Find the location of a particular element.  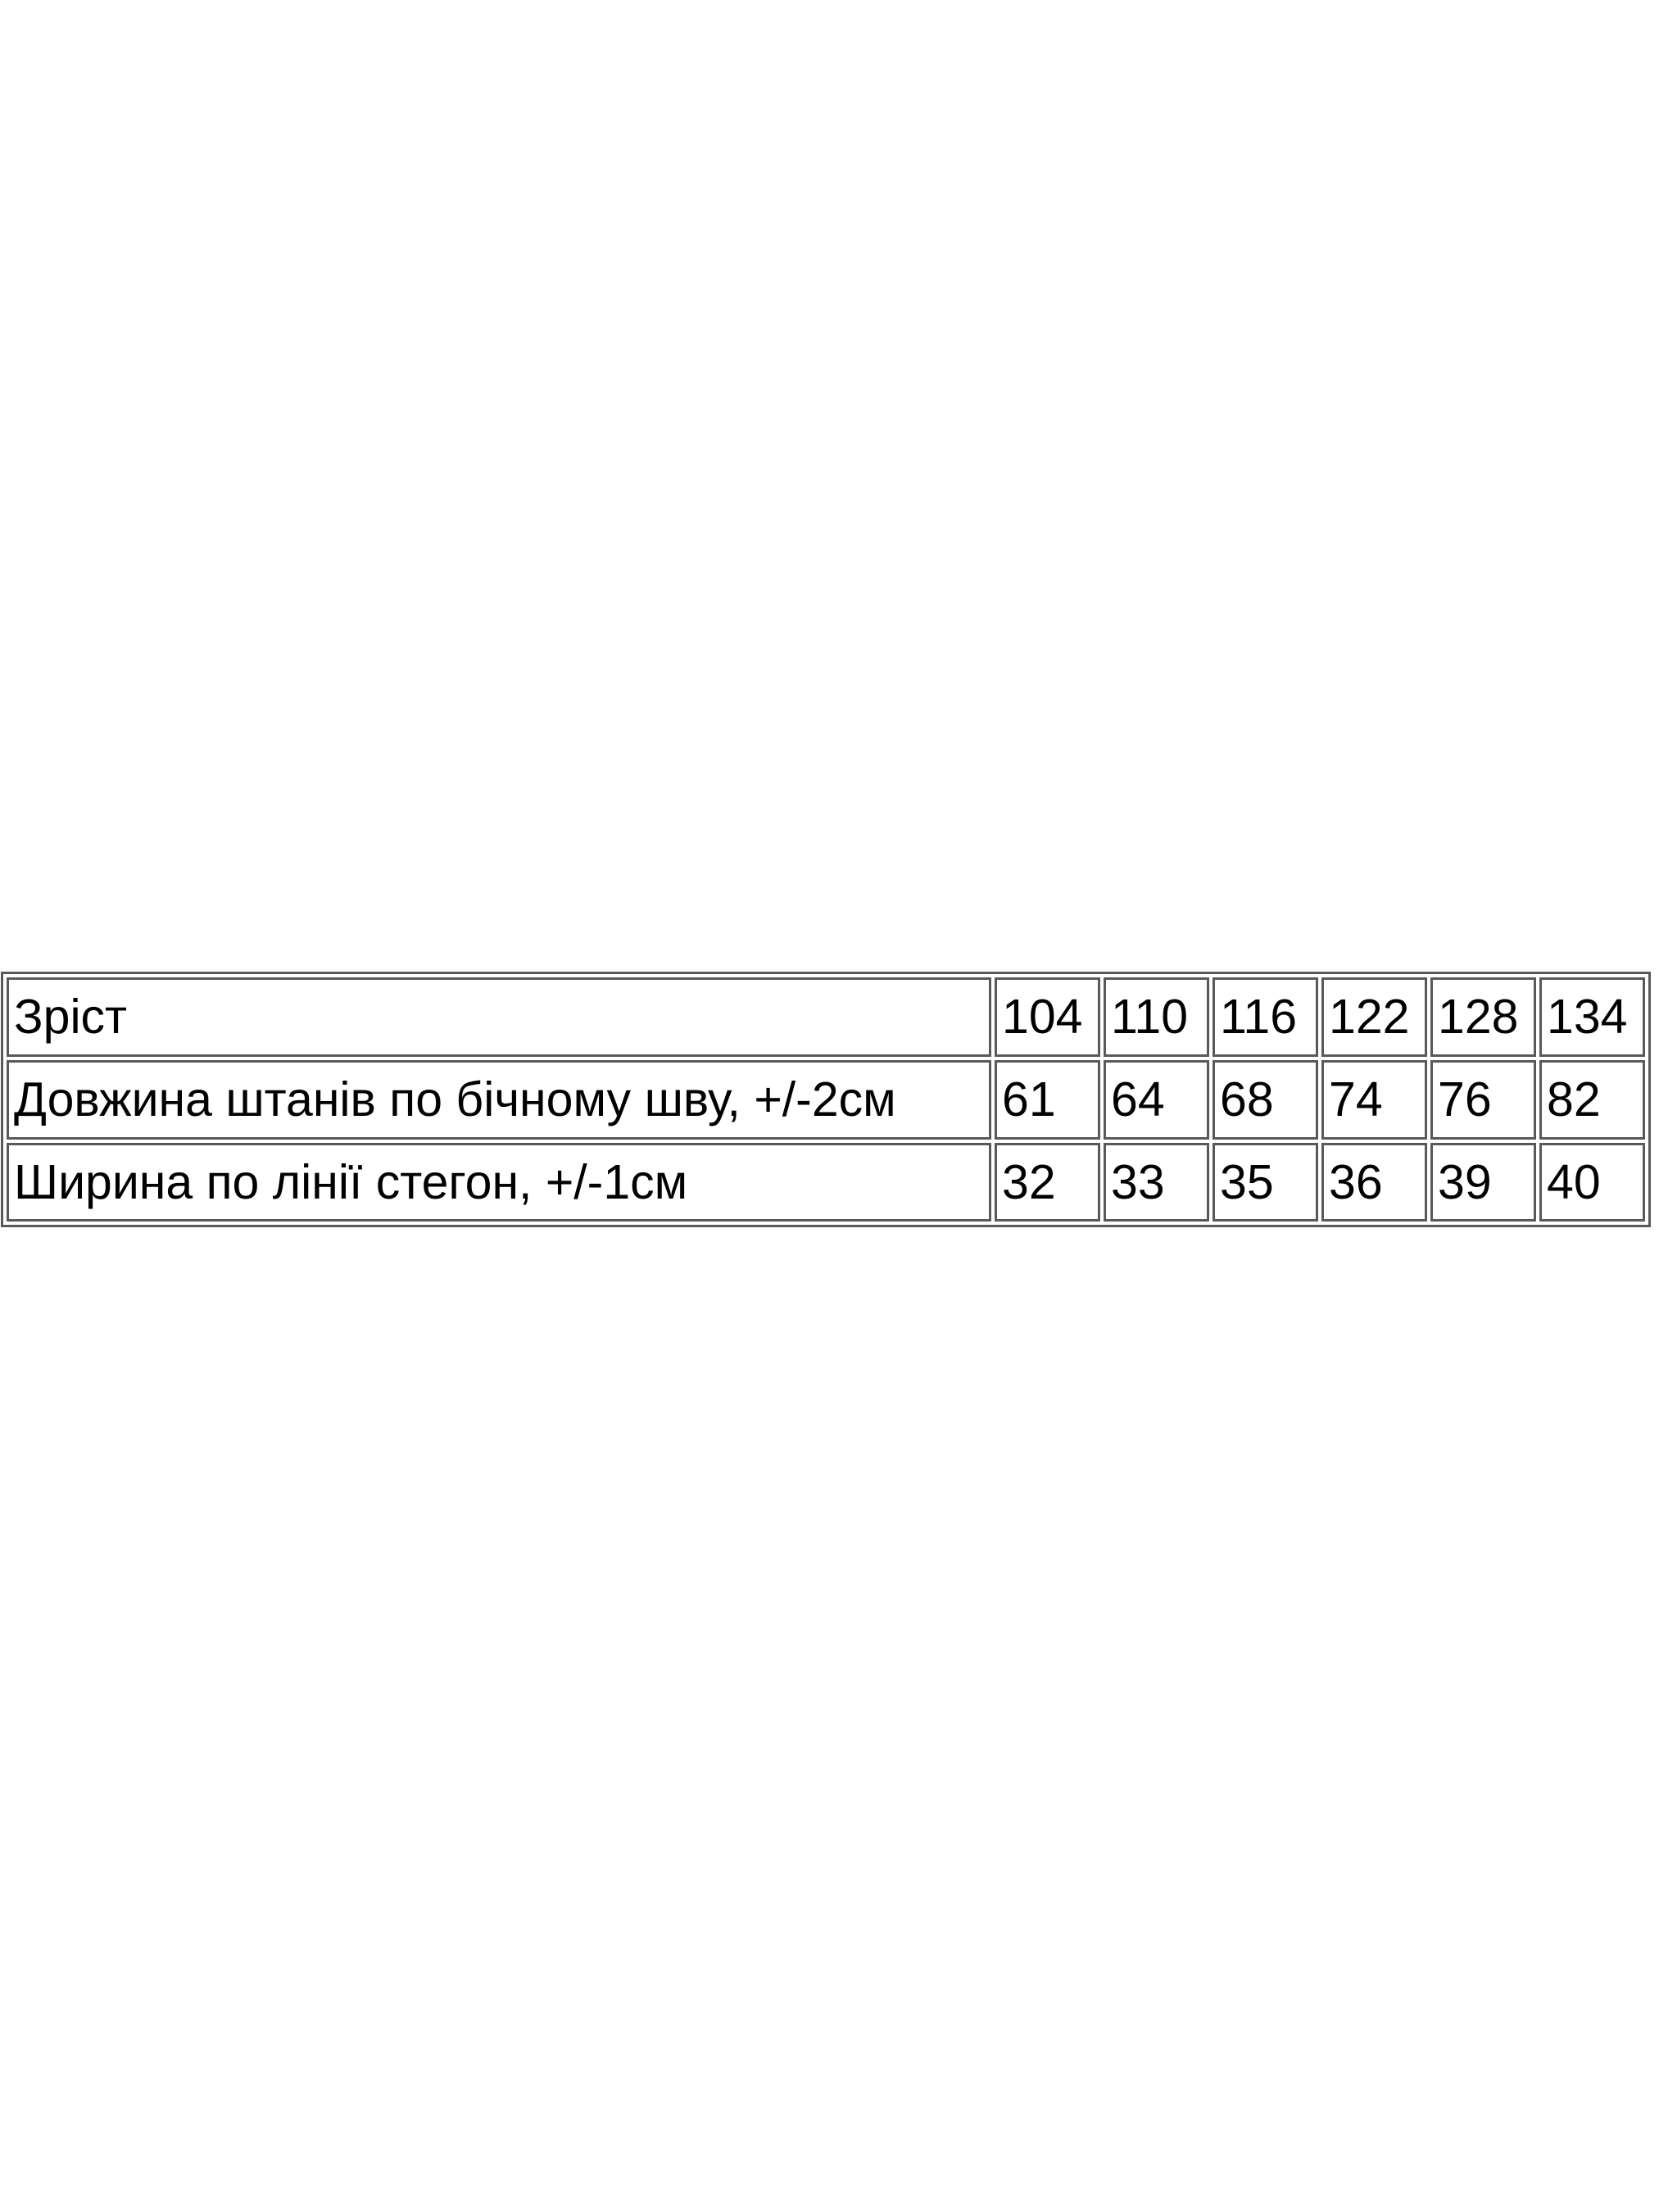

value-cell: 32 is located at coordinates (1047, 1182).